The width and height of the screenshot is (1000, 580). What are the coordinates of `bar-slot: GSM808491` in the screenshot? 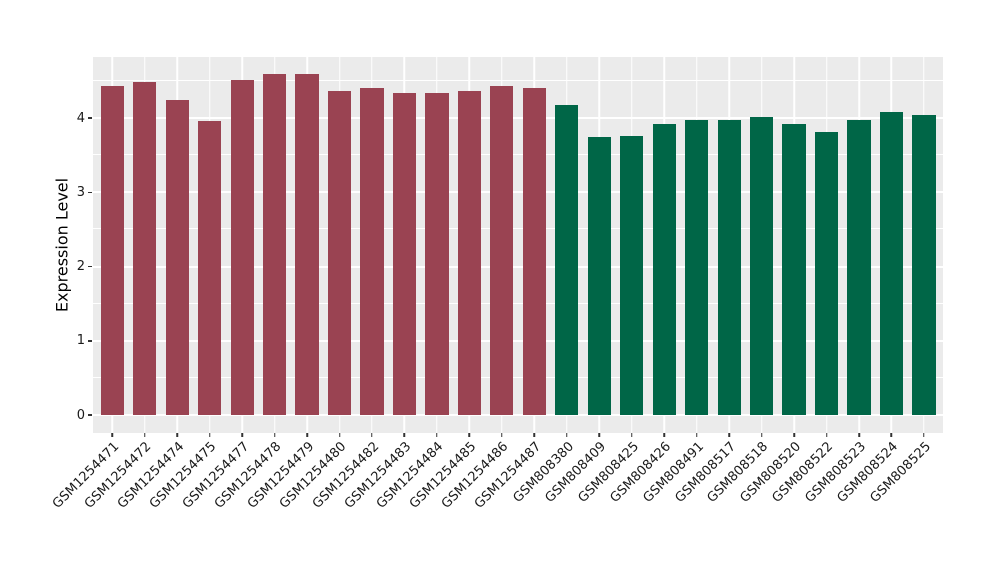 It's located at (676, 281).